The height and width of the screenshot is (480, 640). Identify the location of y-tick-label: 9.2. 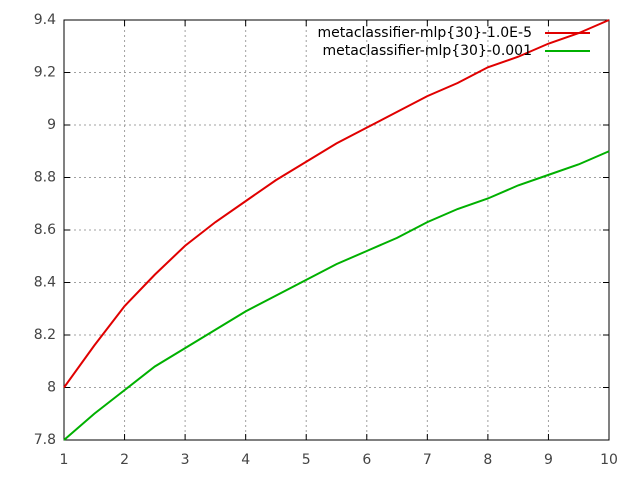
(45, 73).